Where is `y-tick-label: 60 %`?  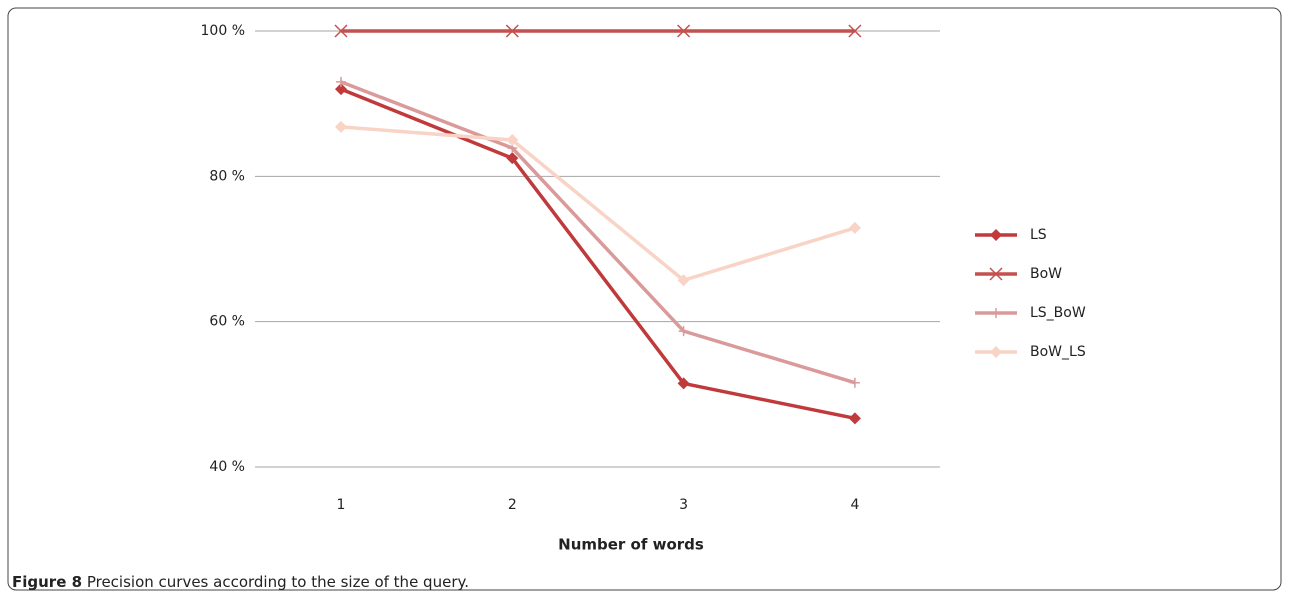
y-tick-label: 60 % is located at coordinates (227, 322).